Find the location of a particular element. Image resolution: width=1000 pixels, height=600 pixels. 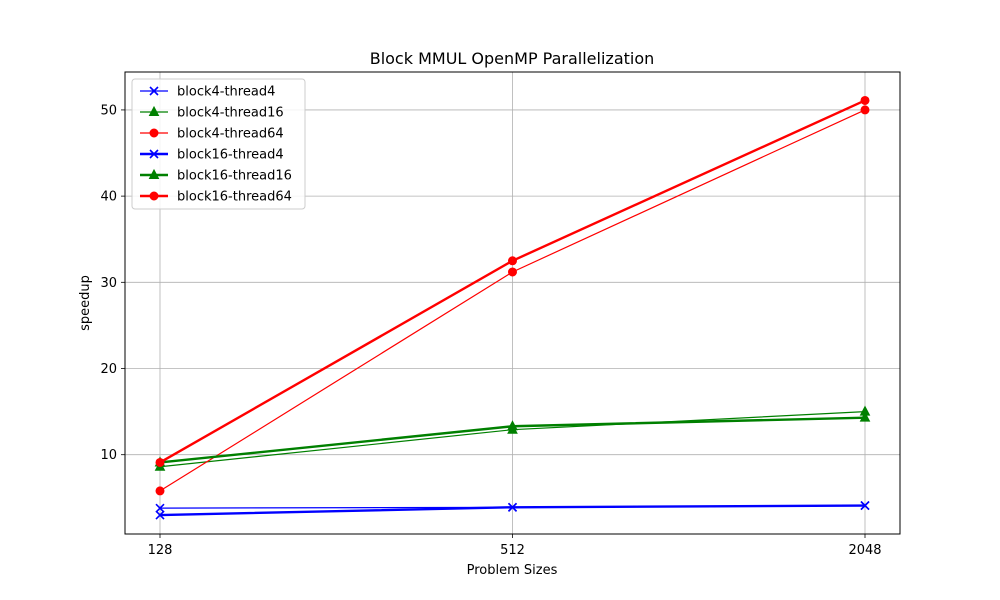

legend-label: block4-thread16 is located at coordinates (230, 113).